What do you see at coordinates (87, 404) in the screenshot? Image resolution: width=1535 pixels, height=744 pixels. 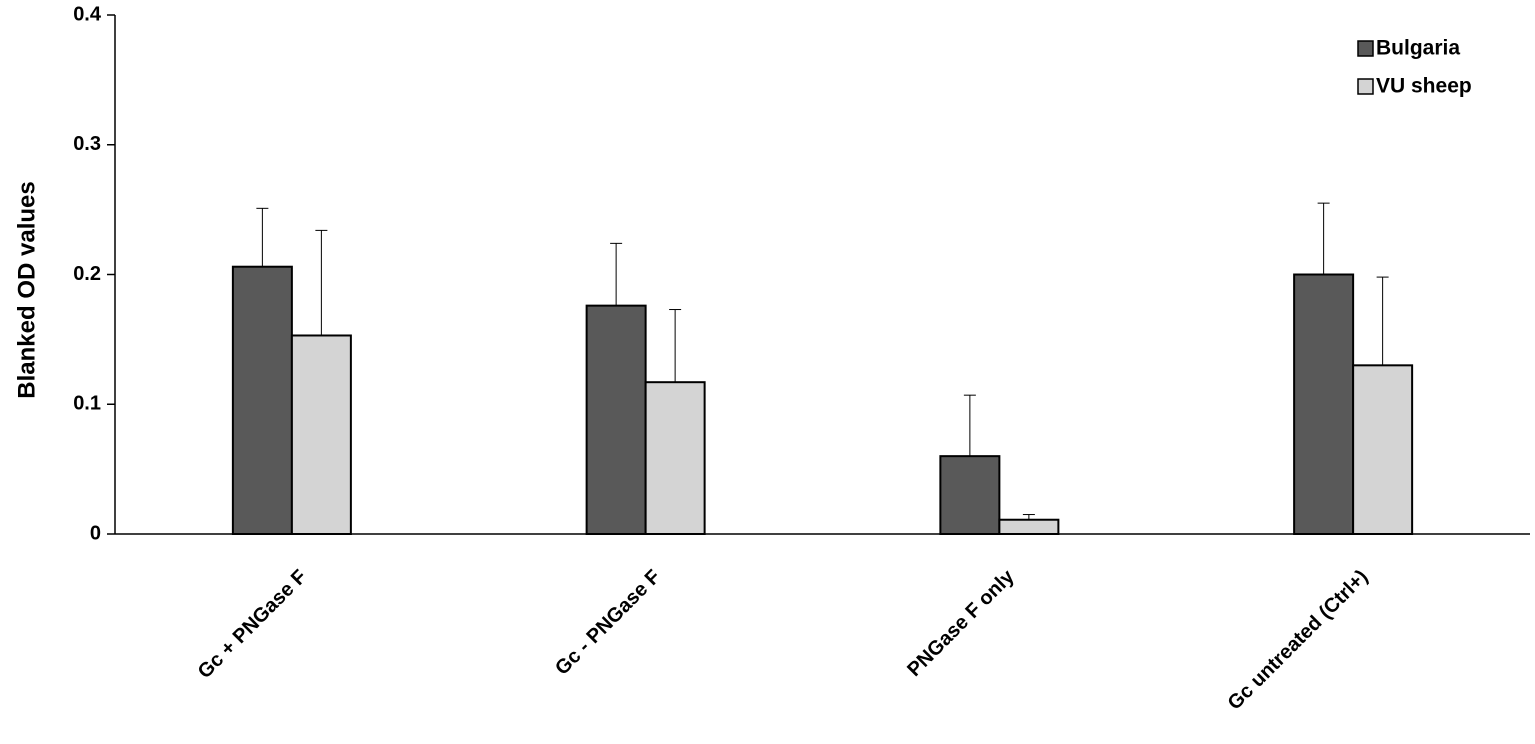 I see `y-tick-label: 0.1` at bounding box center [87, 404].